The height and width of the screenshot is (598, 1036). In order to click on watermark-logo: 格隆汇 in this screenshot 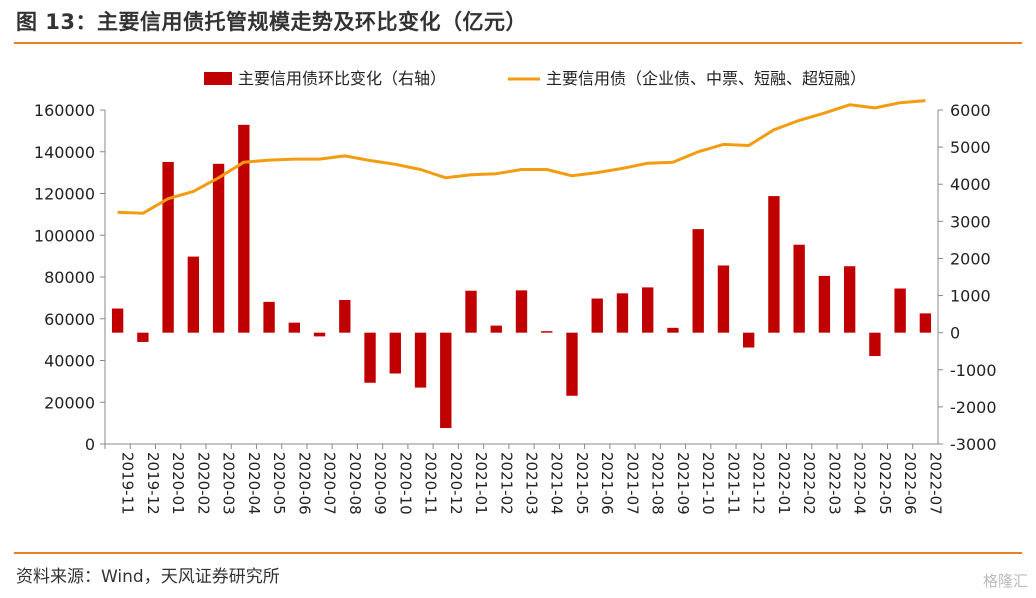, I will do `click(1005, 581)`.